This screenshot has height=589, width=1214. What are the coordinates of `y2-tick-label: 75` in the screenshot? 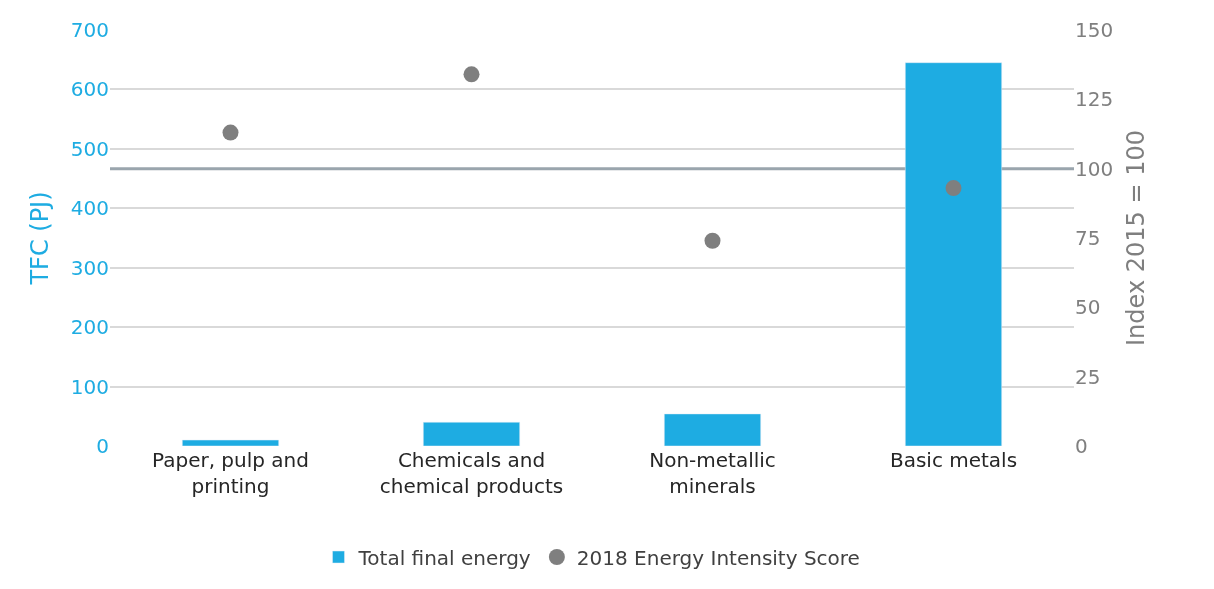 It's located at (1088, 238).